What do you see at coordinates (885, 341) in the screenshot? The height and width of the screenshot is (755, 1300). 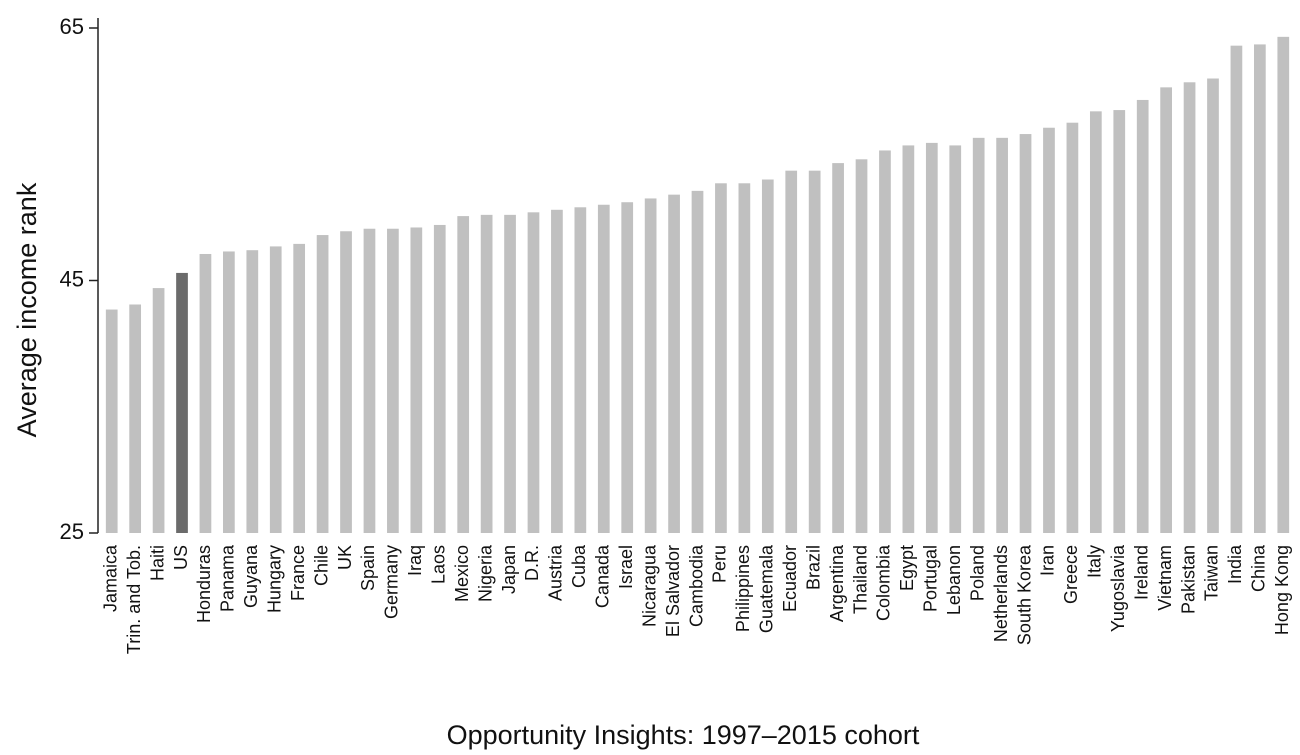 I see `bar-colombia` at bounding box center [885, 341].